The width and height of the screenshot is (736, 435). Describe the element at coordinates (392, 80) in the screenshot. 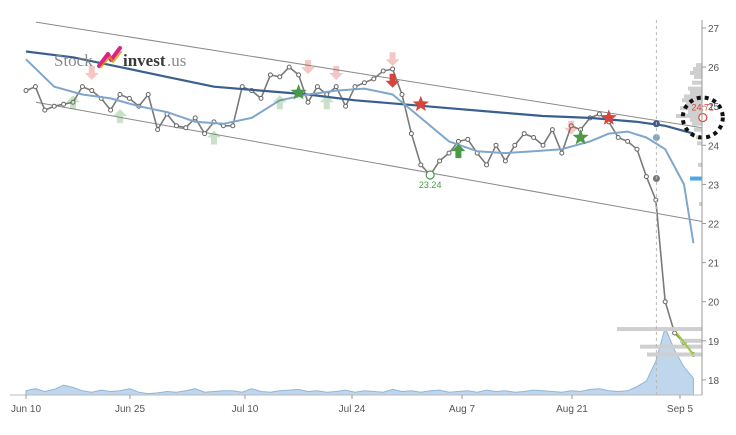

I see `sell-signal-icon` at that location.